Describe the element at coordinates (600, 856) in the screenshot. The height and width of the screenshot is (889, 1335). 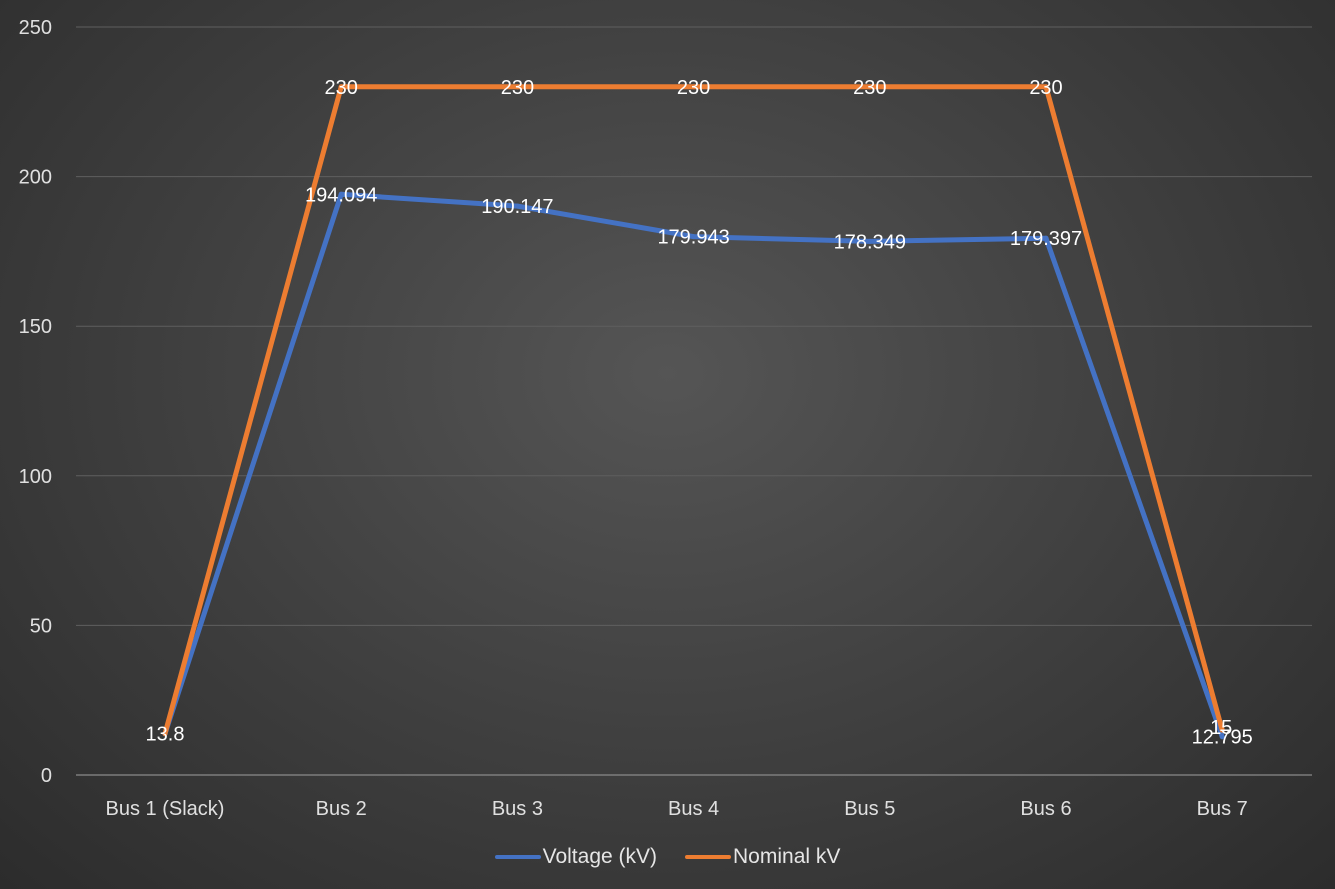
I see `legend-label-voltage: Voltage (kV)` at that location.